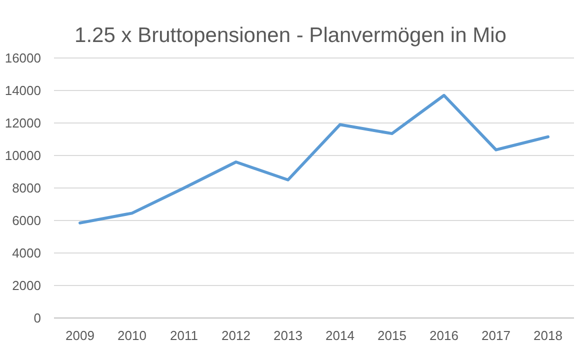 The image size is (581, 350). Describe the element at coordinates (548, 335) in the screenshot. I see `x-tick-label: 2018` at that location.